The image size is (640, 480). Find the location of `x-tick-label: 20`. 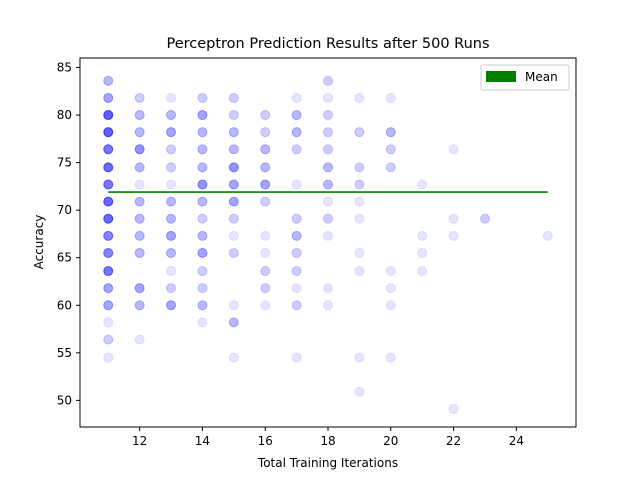

x-tick-label: 20 is located at coordinates (390, 441).